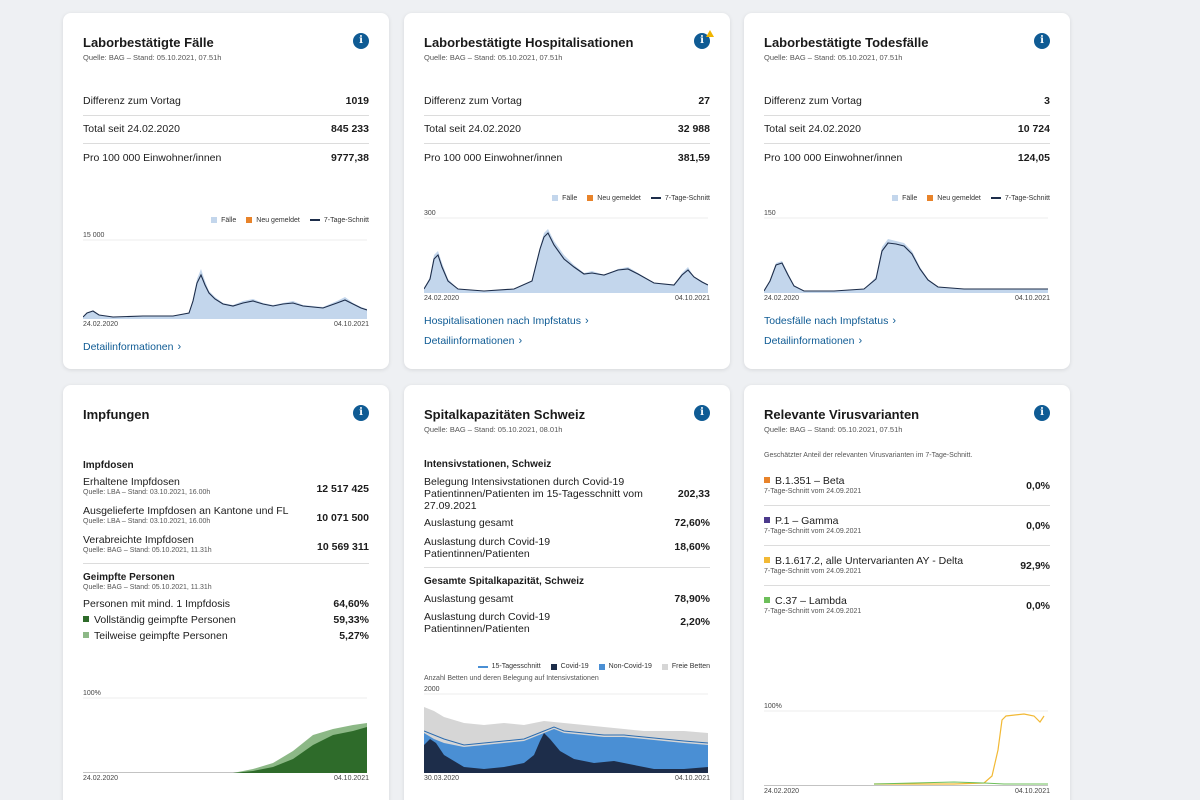 This screenshot has height=800, width=1200. Describe the element at coordinates (493, 429) in the screenshot. I see `capacity-source: Quelle: BAG – Stand: 05.10.2021, 08.01h` at that location.